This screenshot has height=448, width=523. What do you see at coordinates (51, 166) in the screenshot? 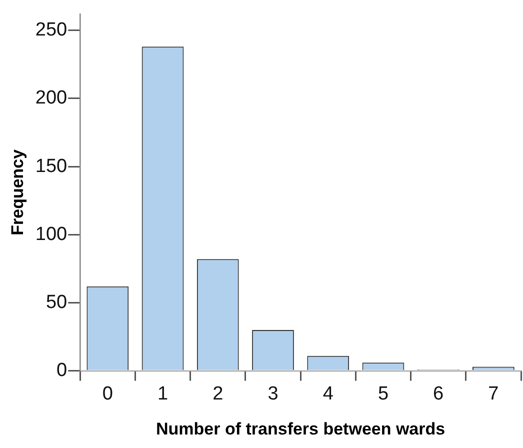
I see `y-tick-label: 150` at bounding box center [51, 166].